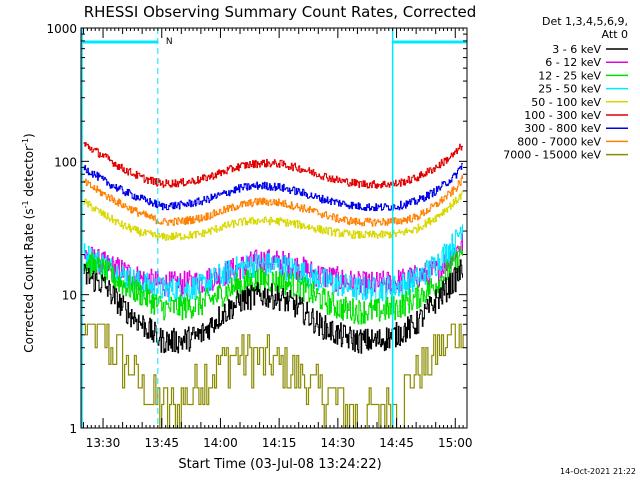 Image resolution: width=640 pixels, height=480 pixels. I want to click on x-tick-label: 14:45, so click(396, 443).